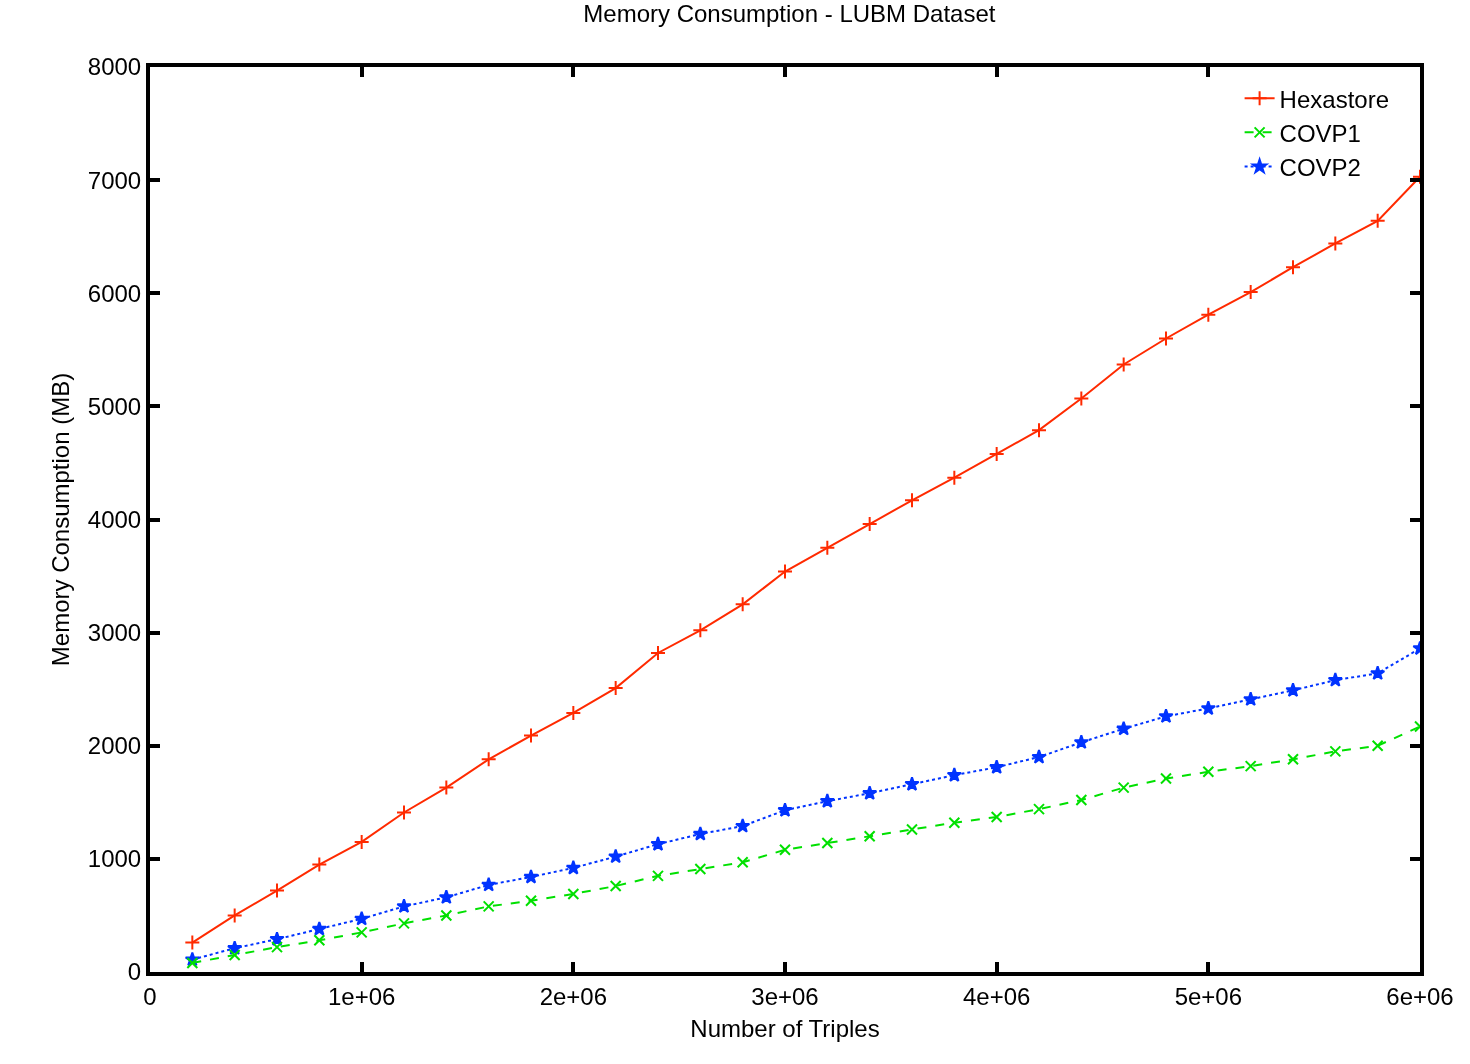 The height and width of the screenshot is (1064, 1470). What do you see at coordinates (361, 996) in the screenshot?
I see `x-tick-label: 1e+06` at bounding box center [361, 996].